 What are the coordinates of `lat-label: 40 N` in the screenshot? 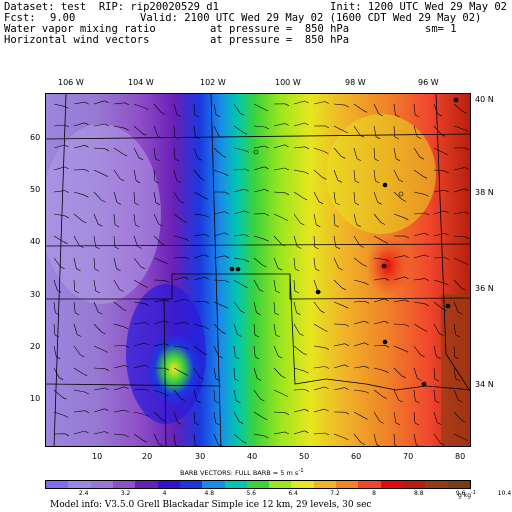 It's located at (484, 99).